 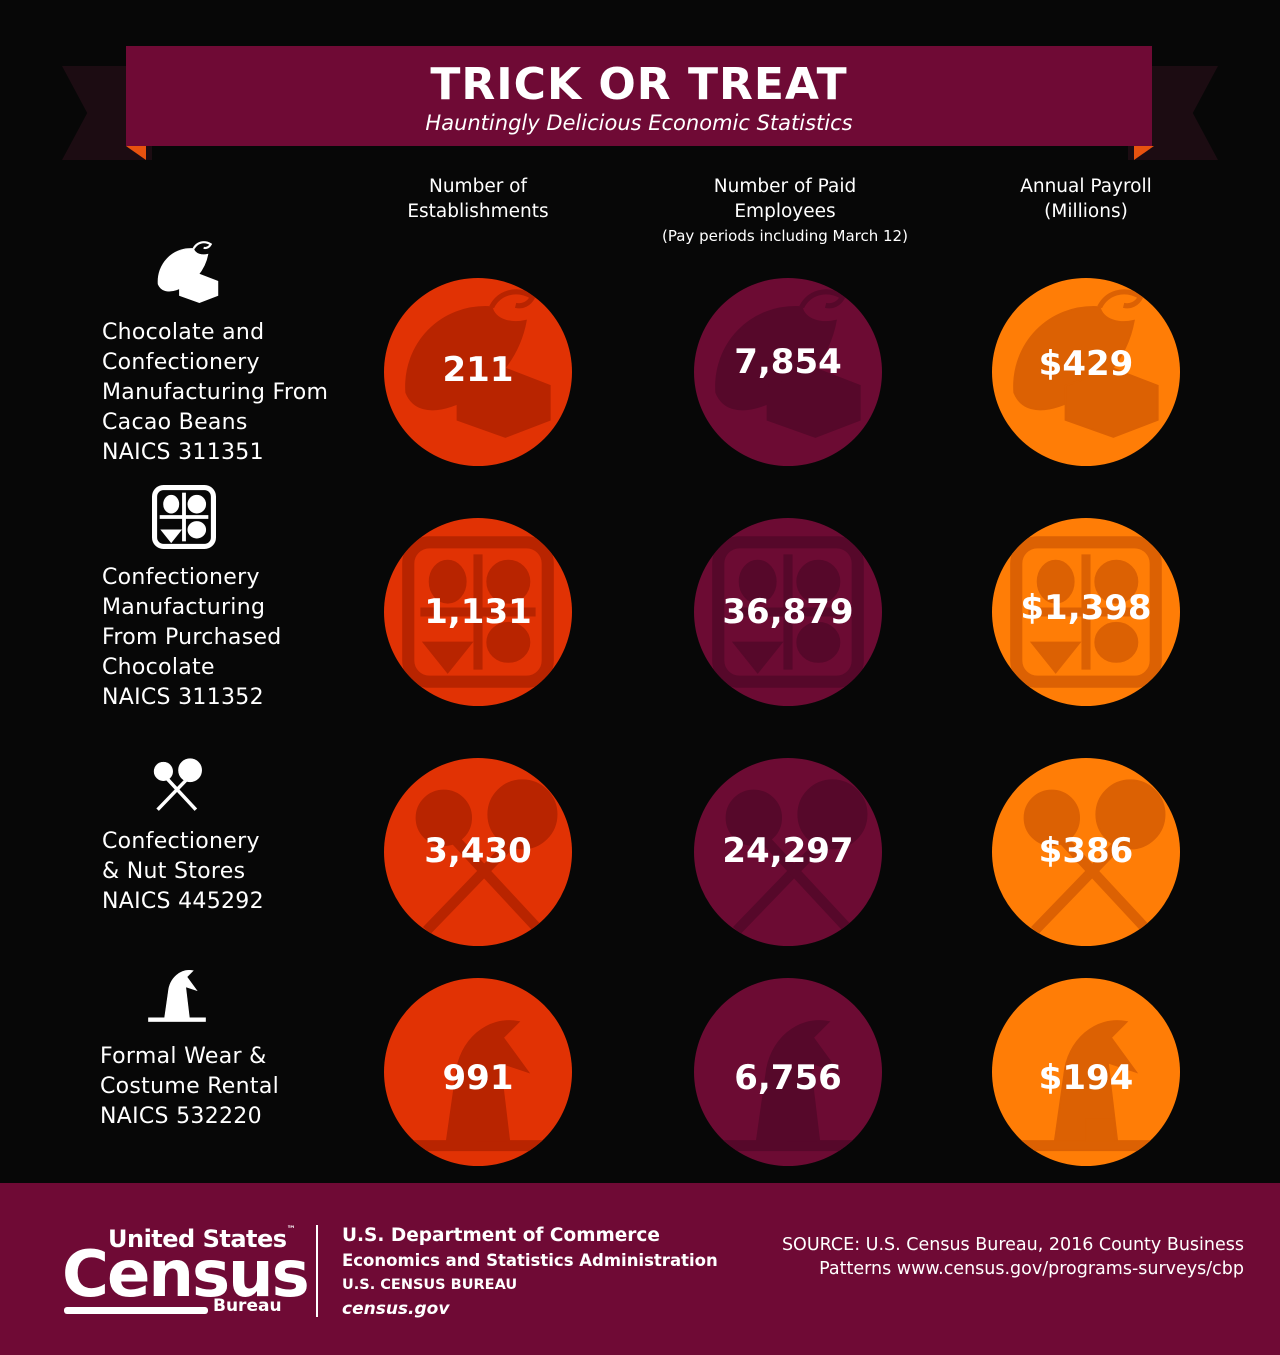 I want to click on employees-circle: 24,297, so click(x=788, y=852).